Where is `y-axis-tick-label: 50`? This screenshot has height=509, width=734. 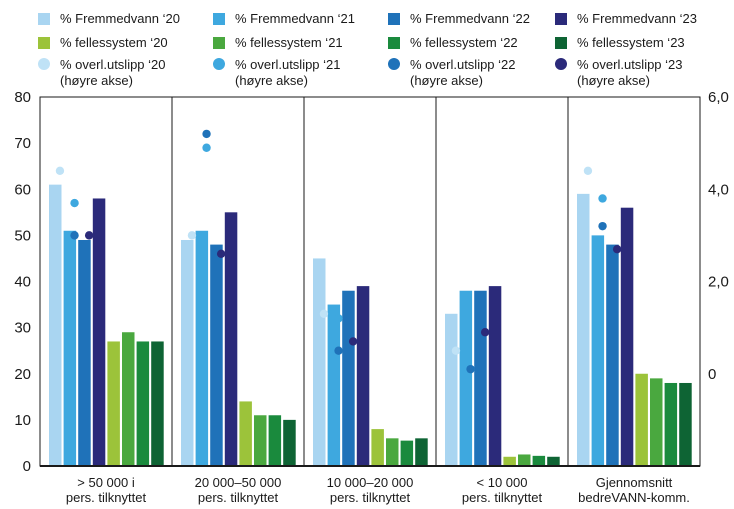 y-axis-tick-label: 50 is located at coordinates (22, 235).